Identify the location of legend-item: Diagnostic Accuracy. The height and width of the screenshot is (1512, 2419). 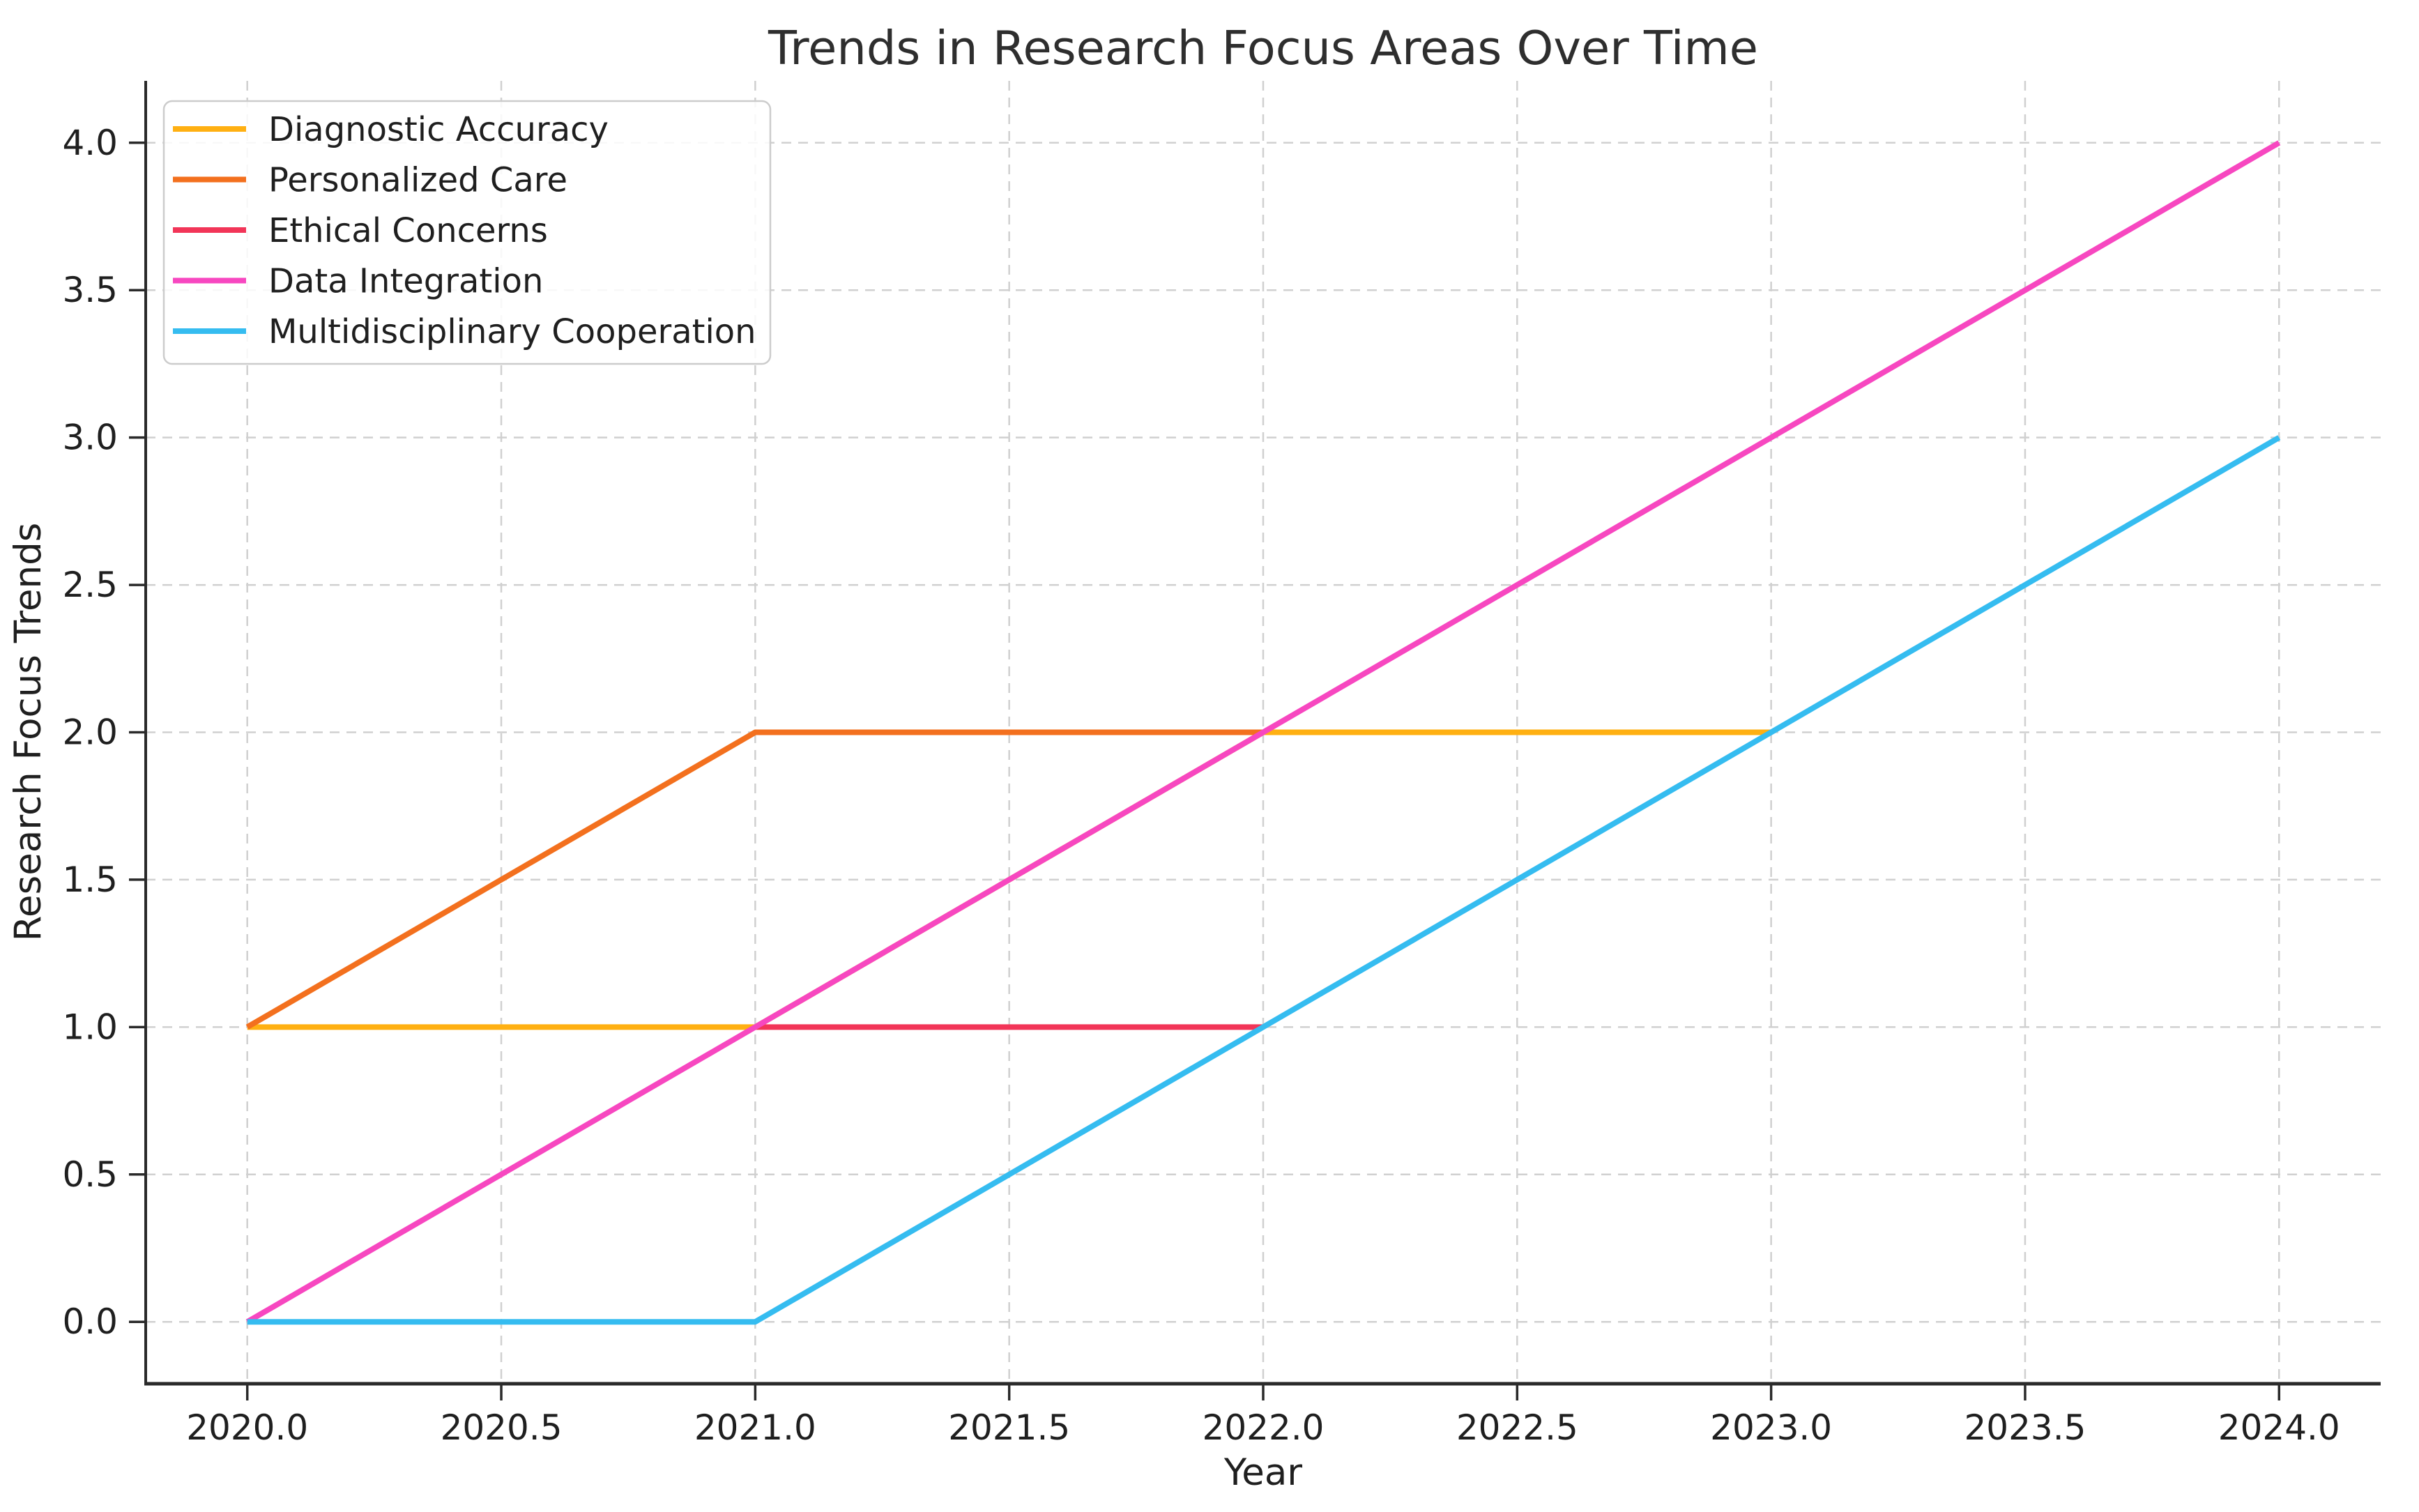
(391, 129).